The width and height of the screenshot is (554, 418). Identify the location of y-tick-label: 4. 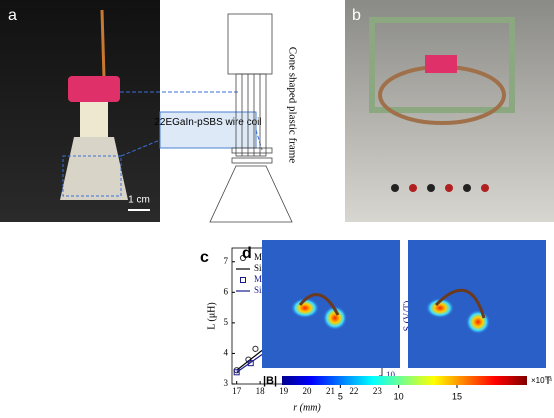
(226, 353).